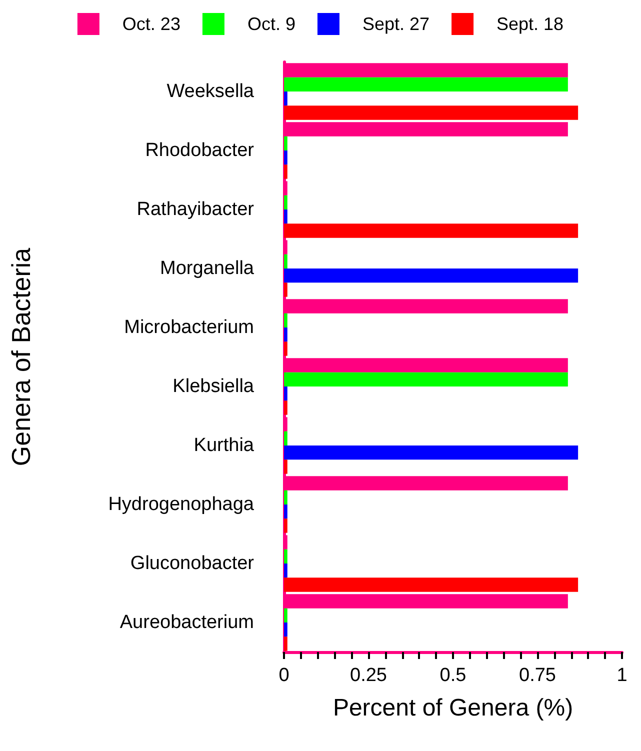 The image size is (641, 751). What do you see at coordinates (200, 150) in the screenshot?
I see `y-tick-label: Rhodobacter` at bounding box center [200, 150].